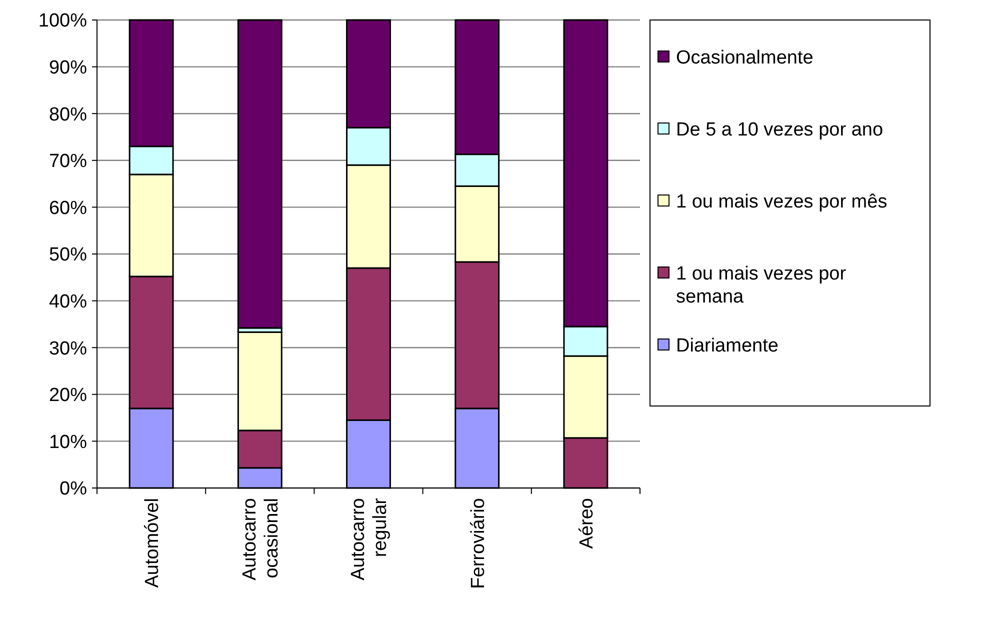 This screenshot has width=985, height=631. Describe the element at coordinates (68, 208) in the screenshot. I see `y-tick-label: 60%` at that location.